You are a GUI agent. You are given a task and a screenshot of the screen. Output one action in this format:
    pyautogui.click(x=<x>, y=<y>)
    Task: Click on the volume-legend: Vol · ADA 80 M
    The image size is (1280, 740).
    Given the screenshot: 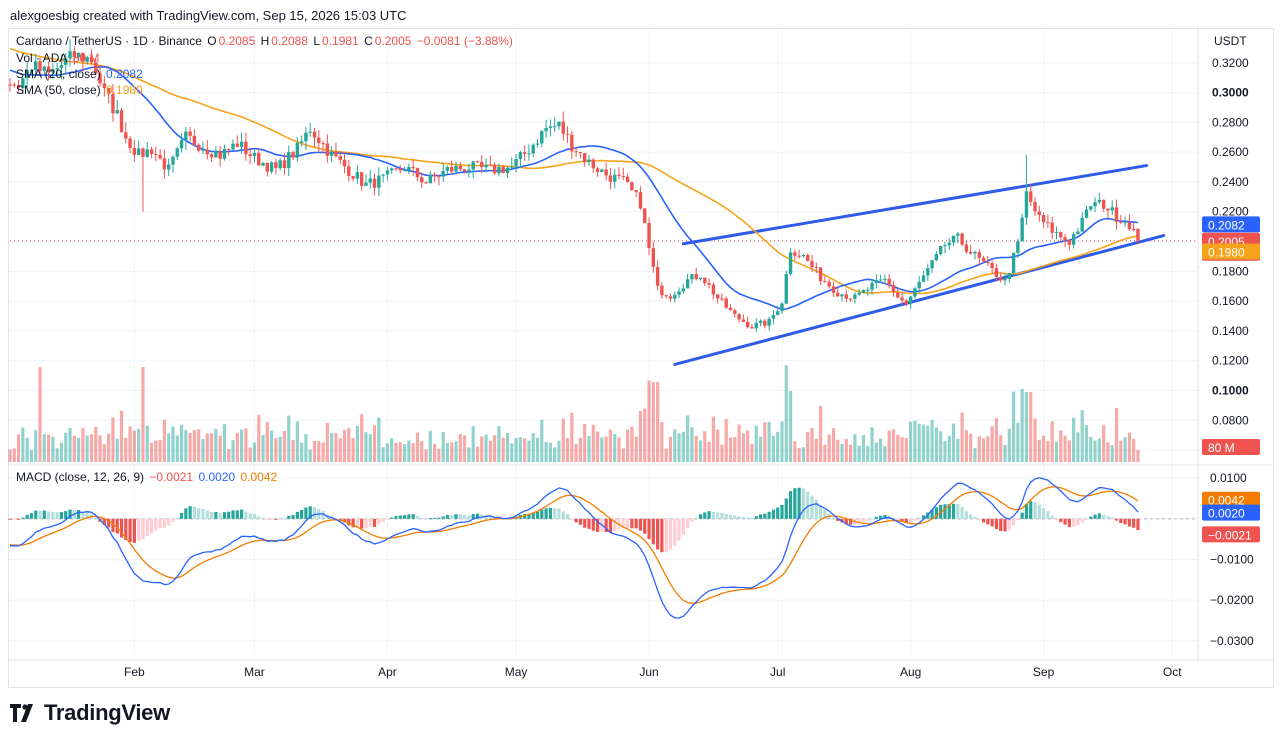 What is the action you would take?
    pyautogui.click(x=58, y=58)
    